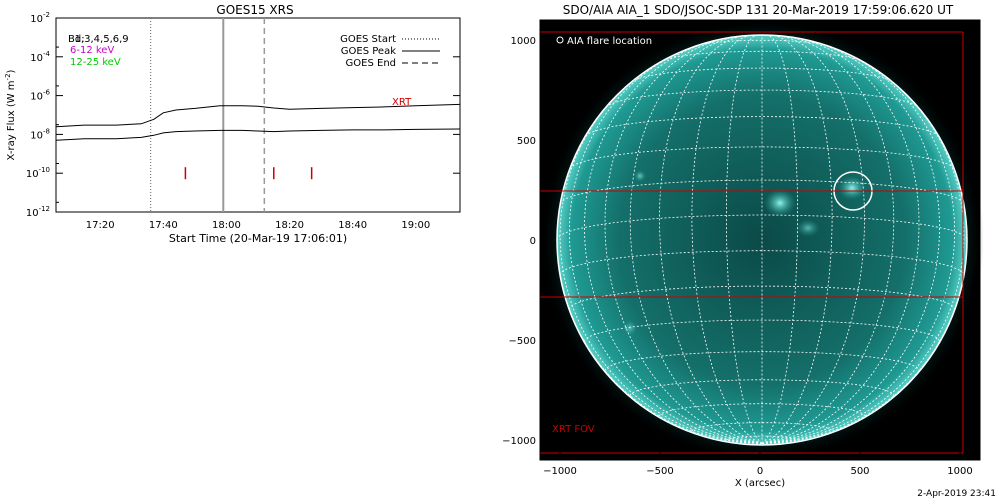 This screenshot has height=500, width=1000. What do you see at coordinates (630, 328) in the screenshot?
I see `active-region-south` at bounding box center [630, 328].